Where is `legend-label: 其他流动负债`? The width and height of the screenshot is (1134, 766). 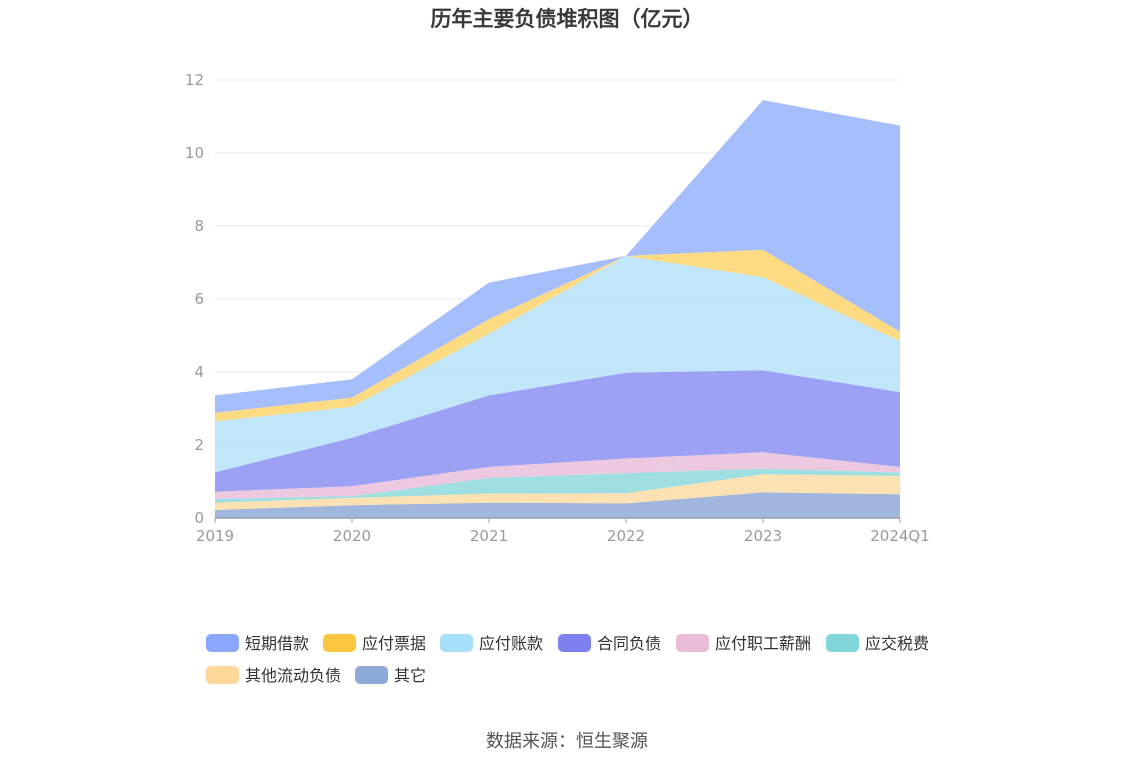
legend-label: 其他流动负债 is located at coordinates (293, 675).